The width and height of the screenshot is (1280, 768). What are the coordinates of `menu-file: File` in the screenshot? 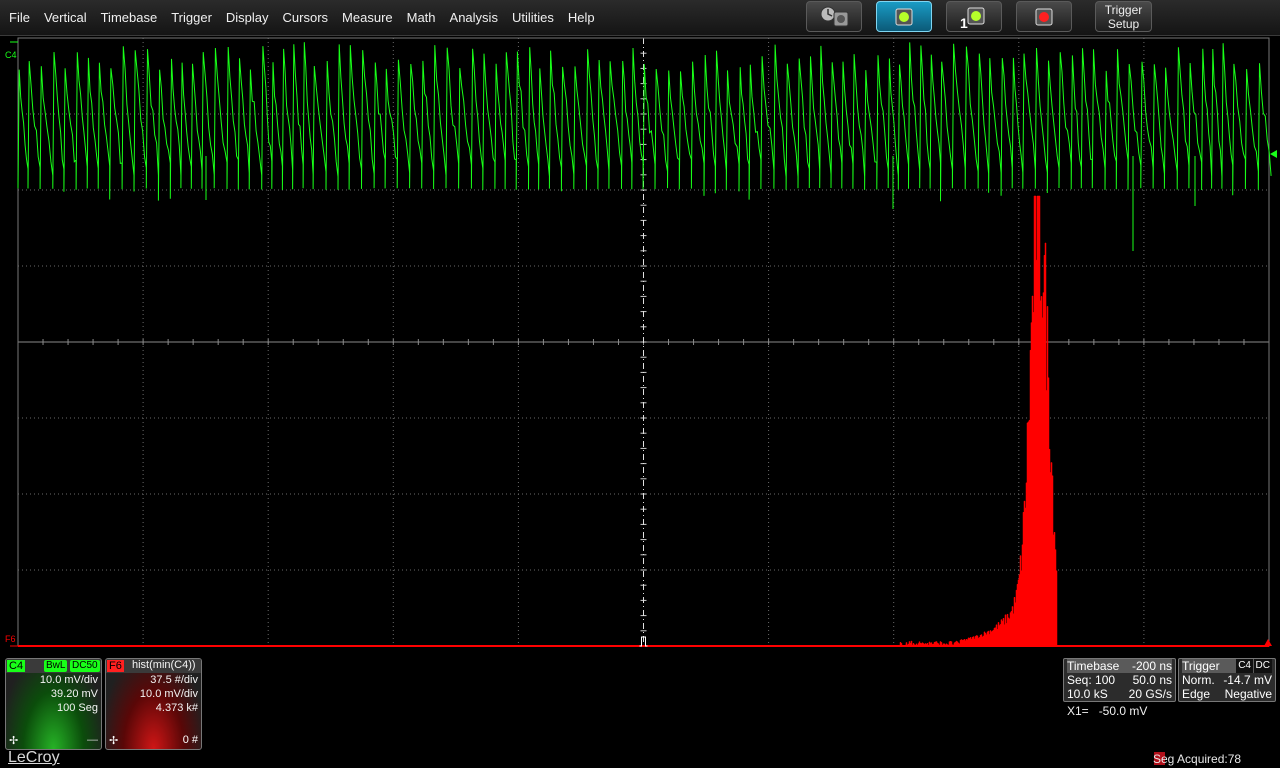 It's located at (19, 17).